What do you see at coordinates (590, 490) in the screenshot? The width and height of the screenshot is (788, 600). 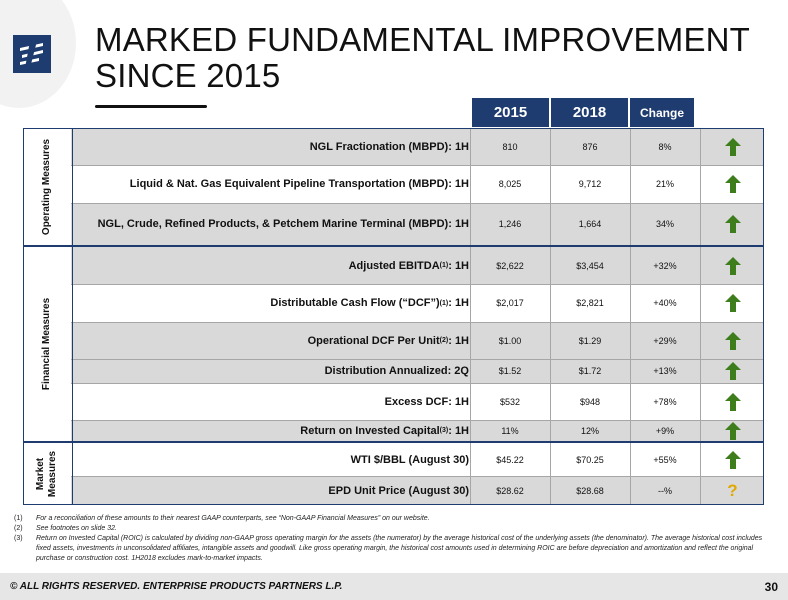 I see `value-2018: $28.68` at bounding box center [590, 490].